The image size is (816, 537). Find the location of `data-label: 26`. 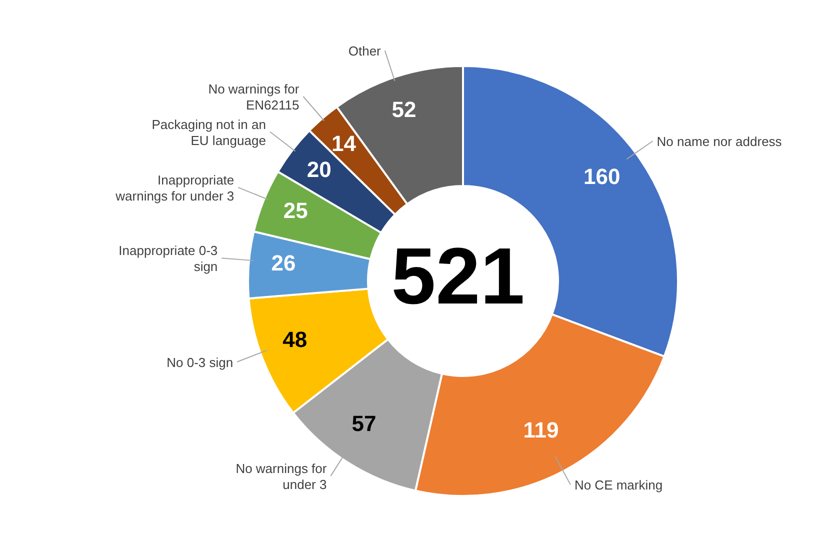

data-label: 26 is located at coordinates (283, 263).